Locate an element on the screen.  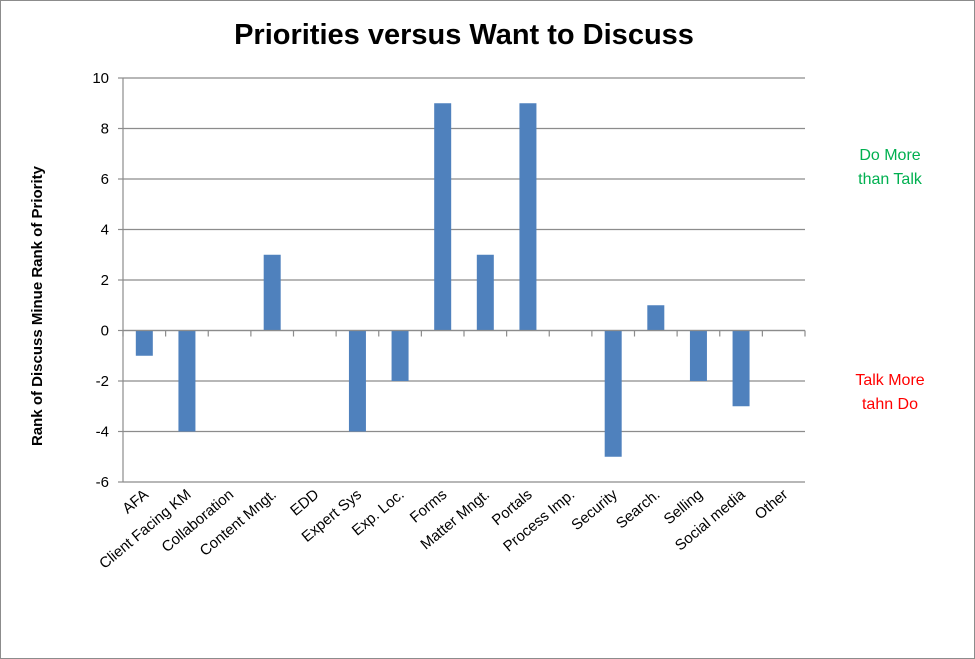
x-tick-label: Other is located at coordinates (772, 504).